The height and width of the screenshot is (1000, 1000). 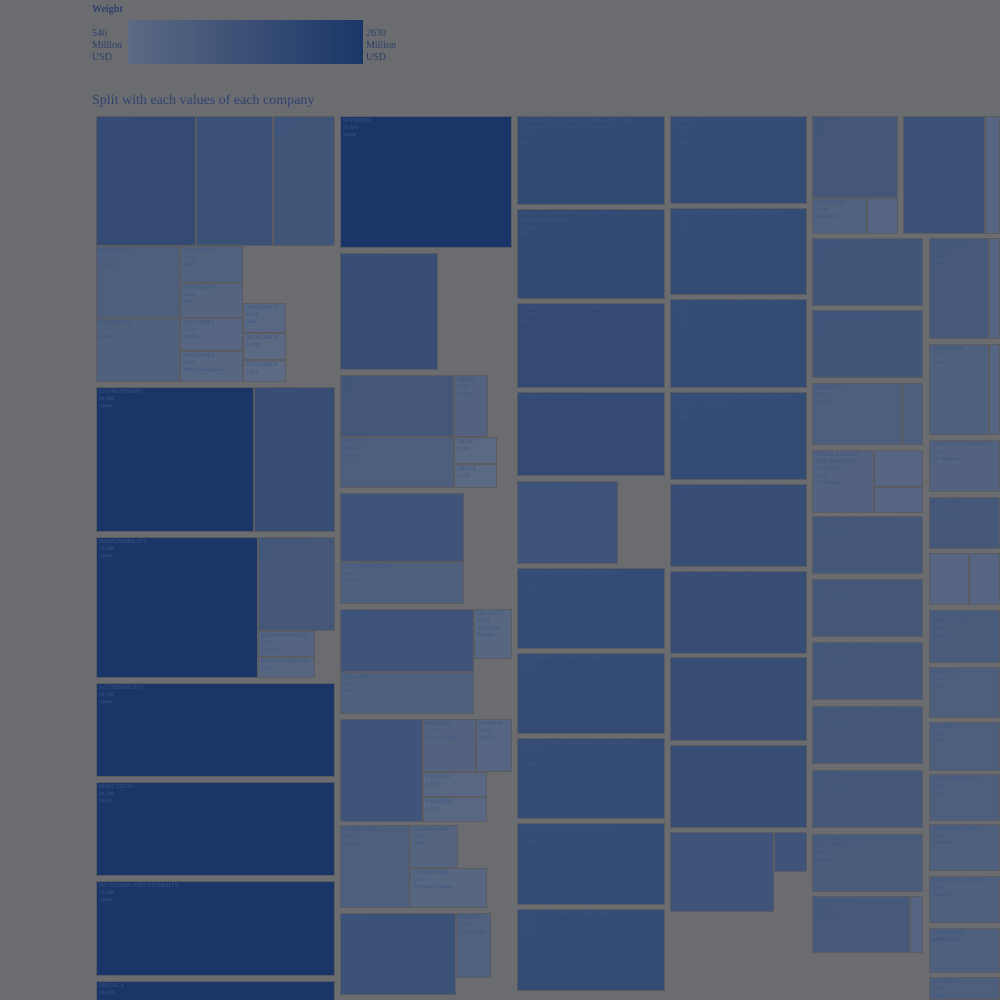 I want to click on legend-max-label: 2630 Million USD, so click(x=381, y=45).